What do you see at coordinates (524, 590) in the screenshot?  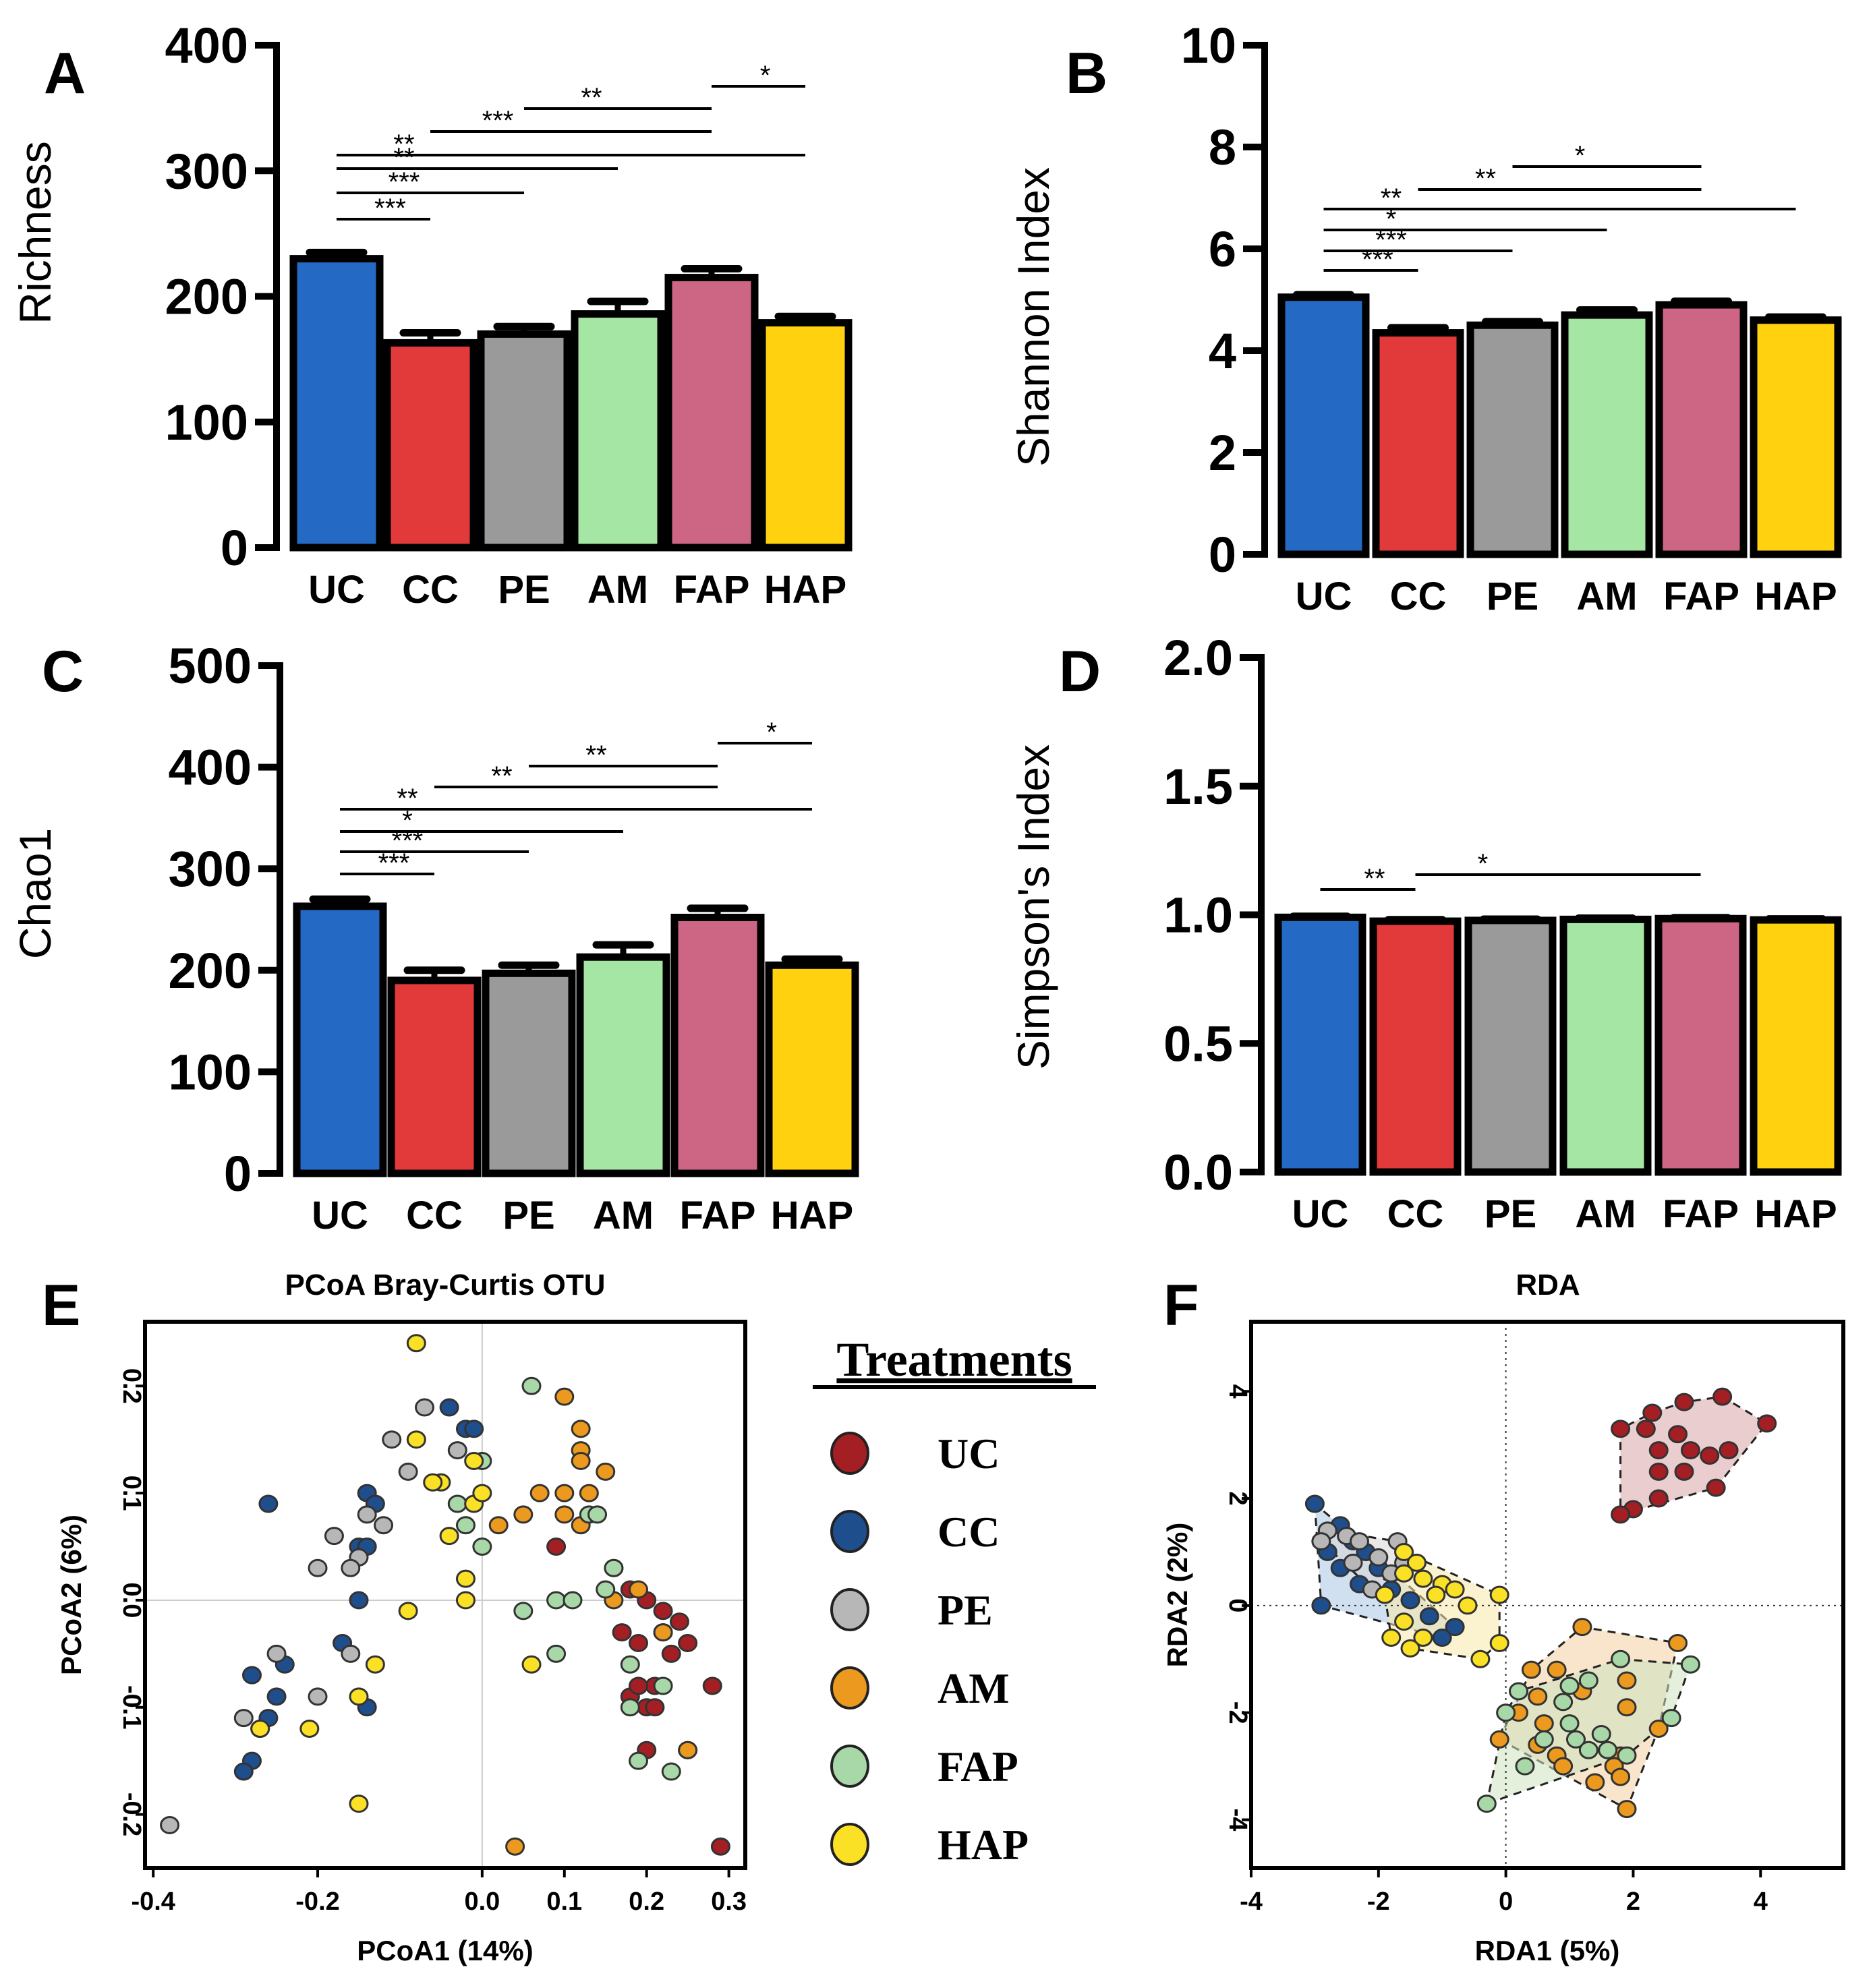 I see `x-category-label: PE` at bounding box center [524, 590].